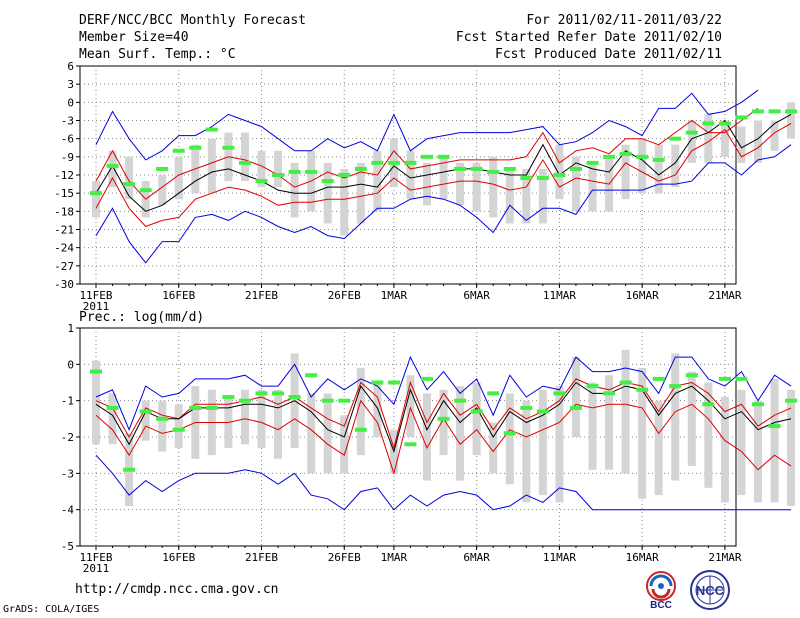 The image size is (800, 618). I want to click on temp-ytick-label: -24, so click(64, 248).